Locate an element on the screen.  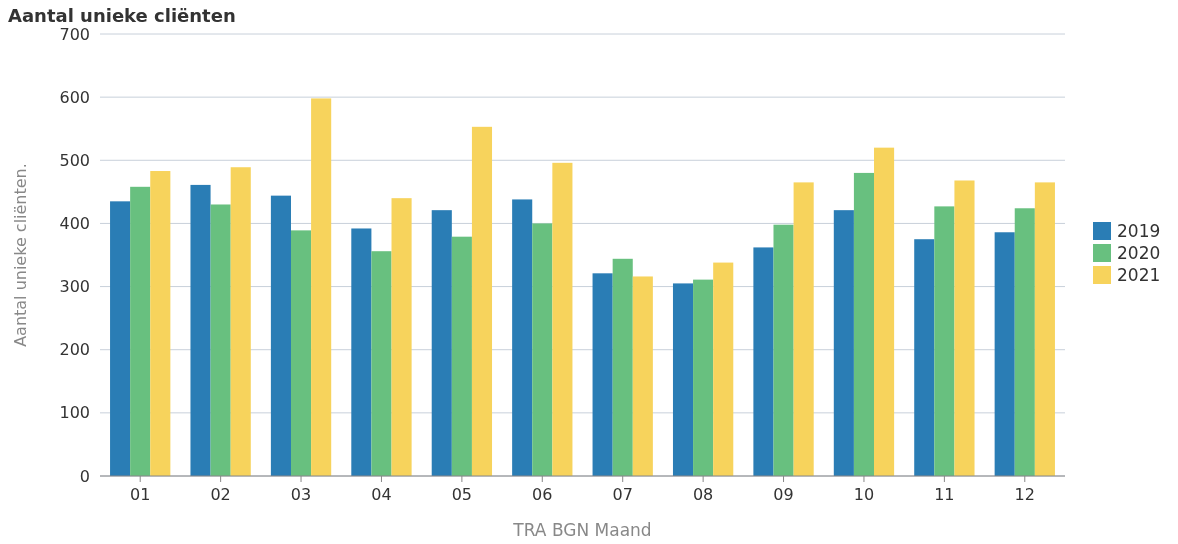
x-tick-label: 12 is located at coordinates (1024, 494).